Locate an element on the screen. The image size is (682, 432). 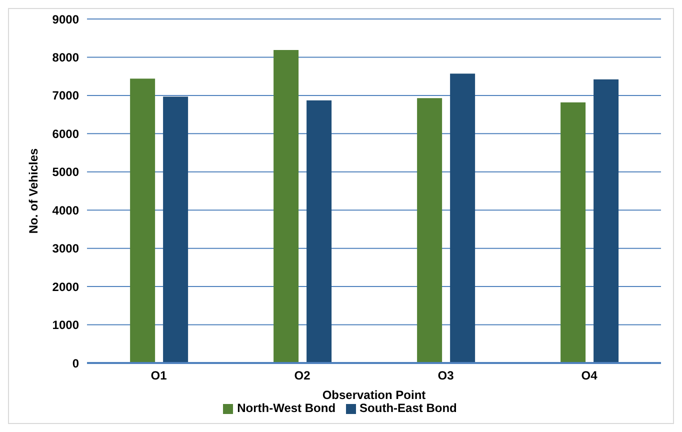
y-tick-label: 1000 is located at coordinates (66, 325).